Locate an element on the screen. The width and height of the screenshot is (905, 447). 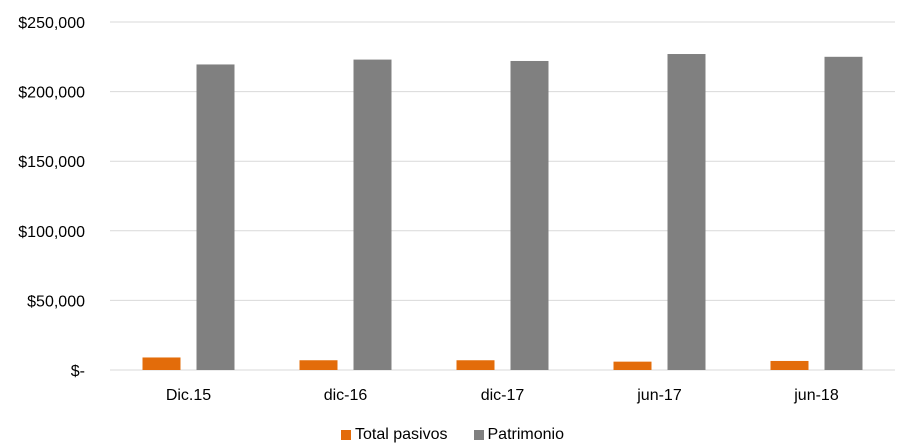
y-tick-label: $100,000 is located at coordinates (51, 232).